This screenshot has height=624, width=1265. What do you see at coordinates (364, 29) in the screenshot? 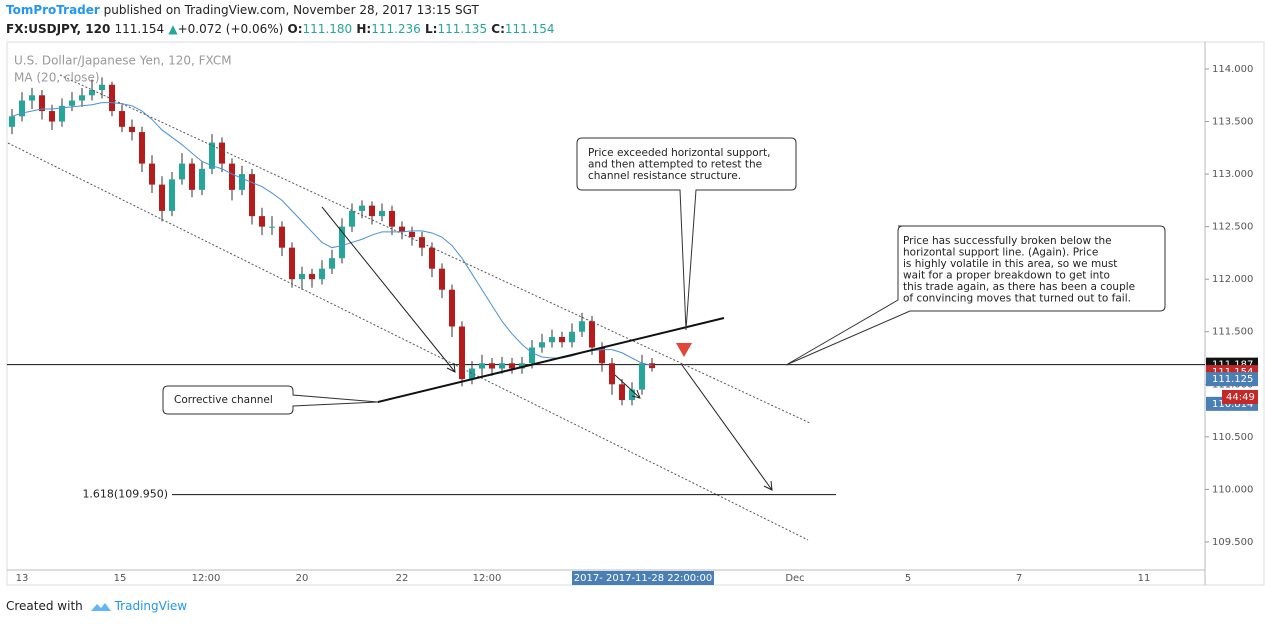
I see `h-label: H:` at bounding box center [364, 29].